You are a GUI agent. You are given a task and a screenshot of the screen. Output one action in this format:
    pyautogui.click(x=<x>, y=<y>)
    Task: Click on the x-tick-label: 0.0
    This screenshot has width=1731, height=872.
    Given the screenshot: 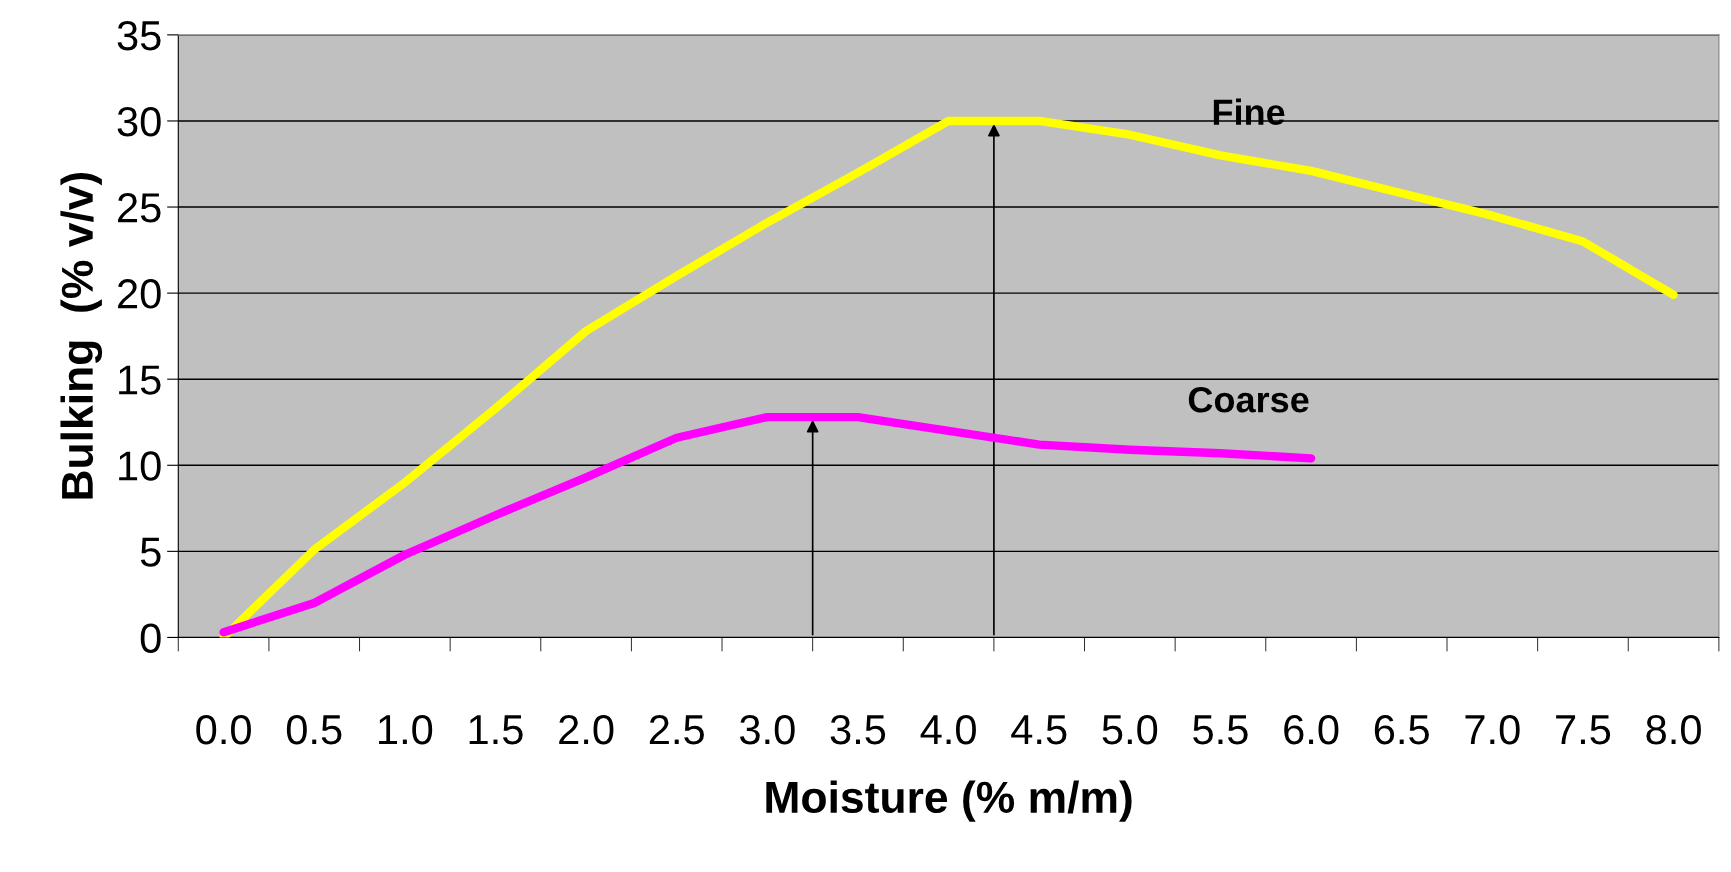 What is the action you would take?
    pyautogui.click(x=223, y=729)
    